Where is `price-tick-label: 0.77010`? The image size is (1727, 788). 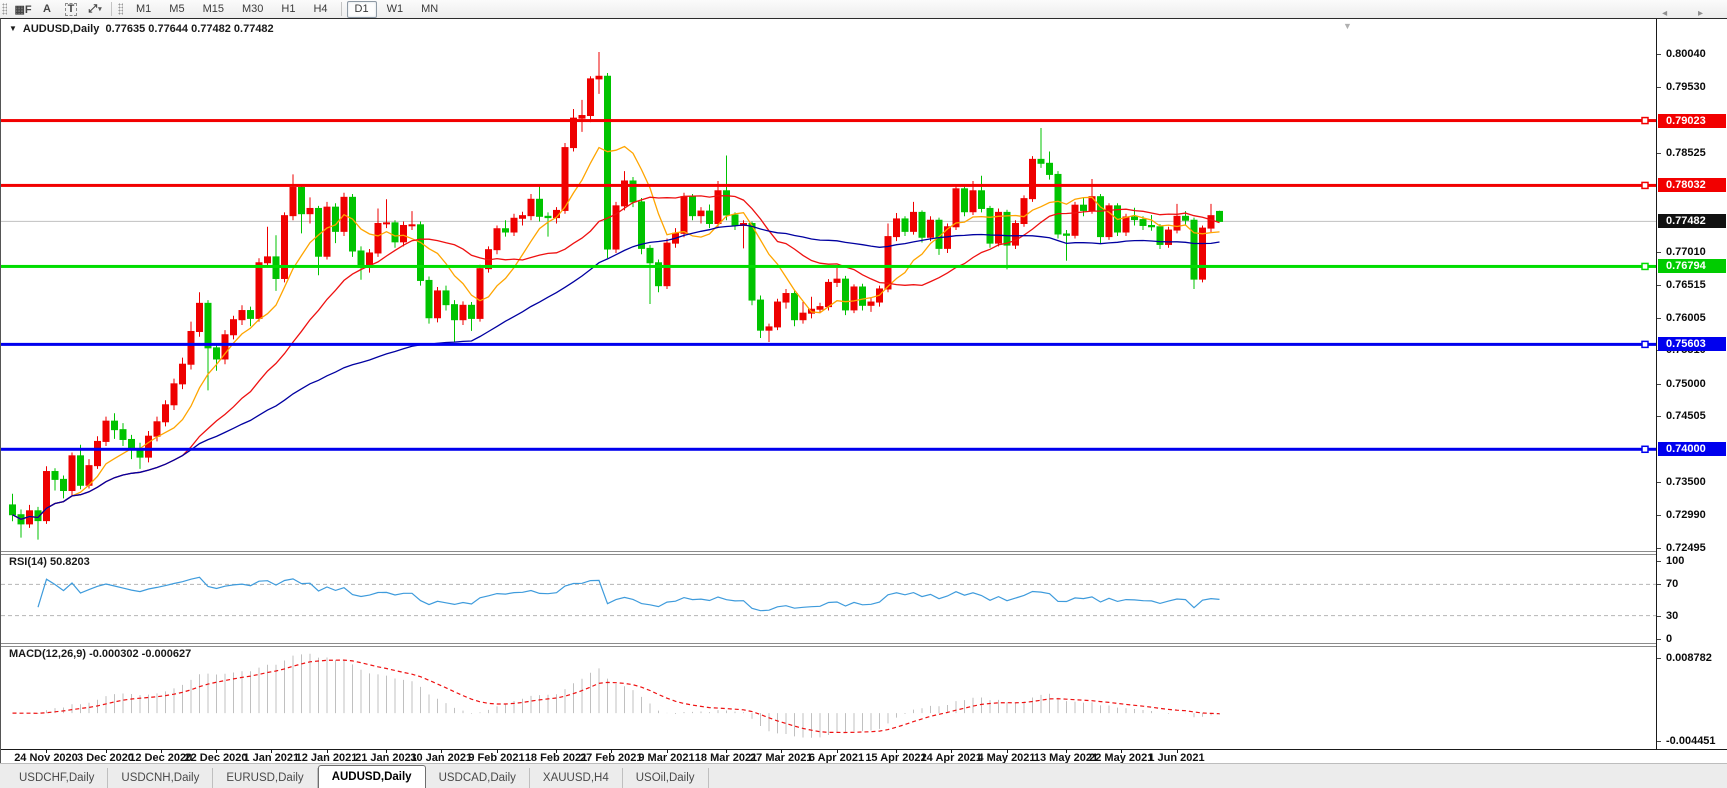 price-tick-label: 0.77010 is located at coordinates (1692, 252).